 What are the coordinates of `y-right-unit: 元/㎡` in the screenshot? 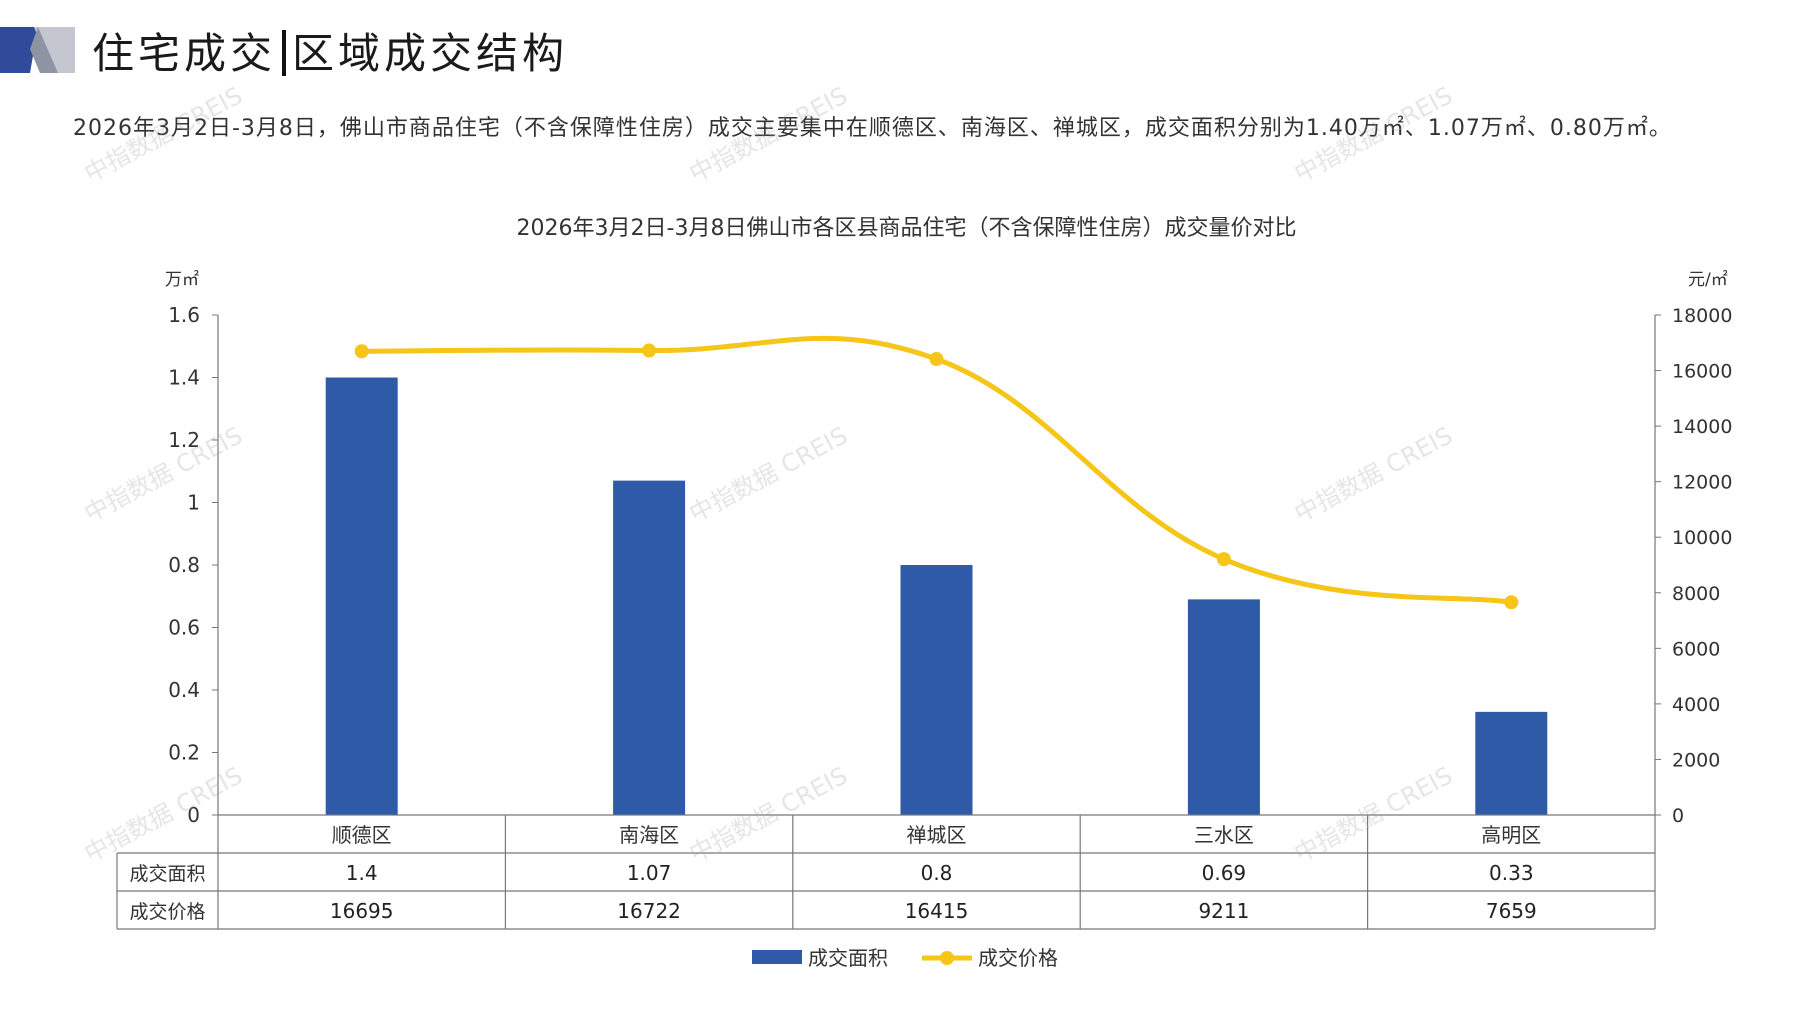 It's located at (1708, 280).